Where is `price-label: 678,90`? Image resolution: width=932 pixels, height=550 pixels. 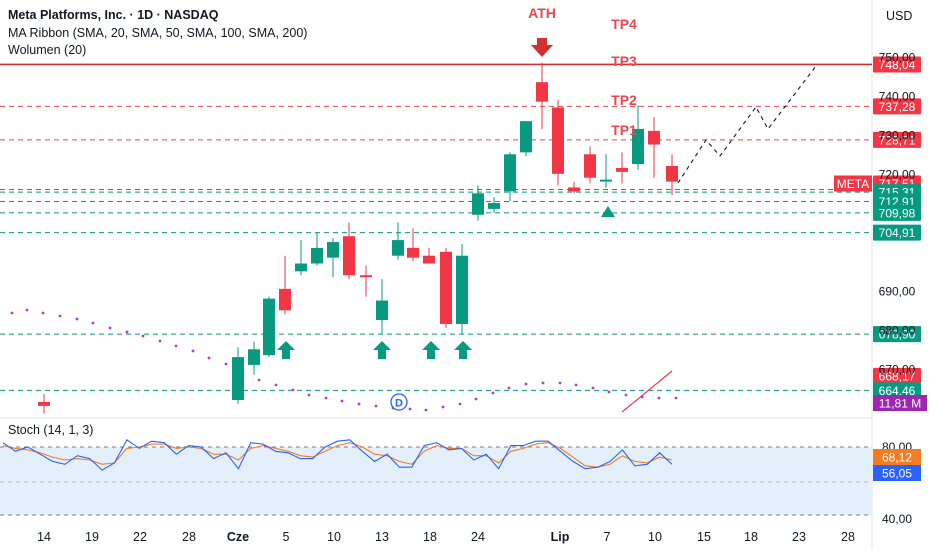 price-label: 678,90 is located at coordinates (897, 335).